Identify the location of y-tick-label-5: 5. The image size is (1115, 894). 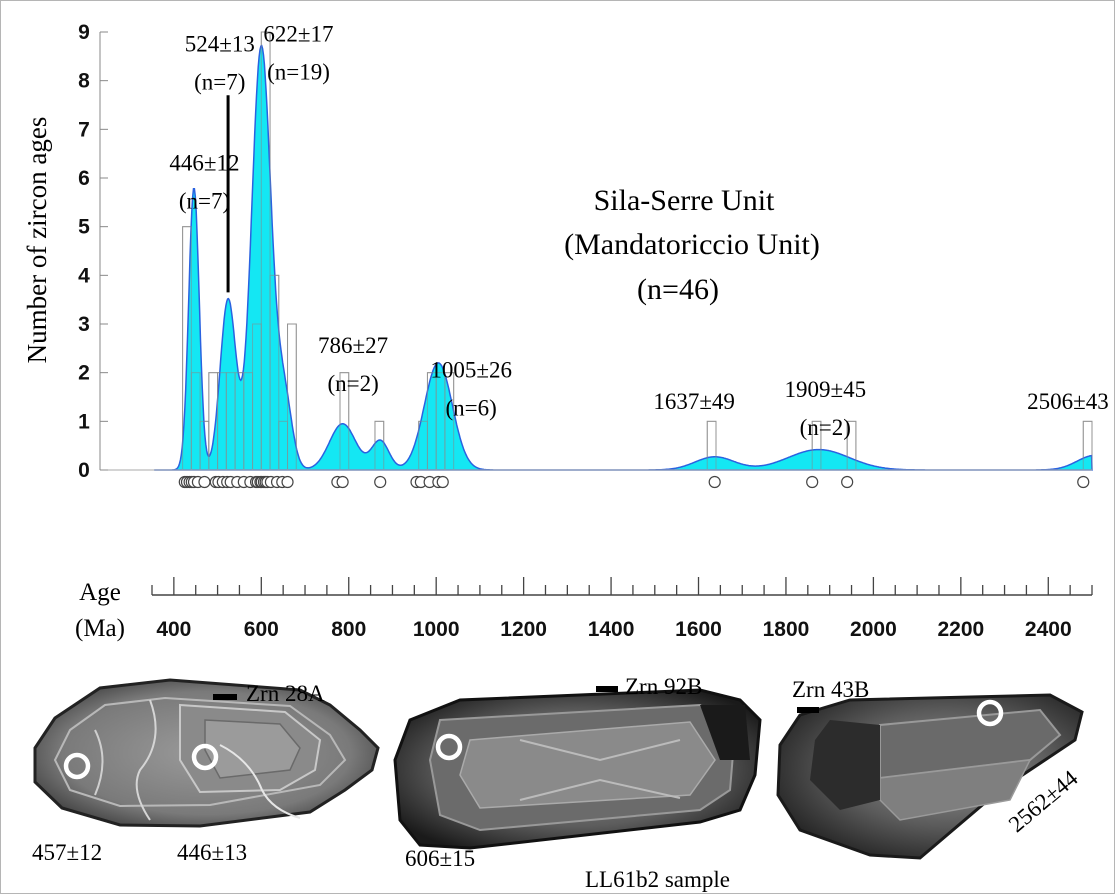
(84, 227).